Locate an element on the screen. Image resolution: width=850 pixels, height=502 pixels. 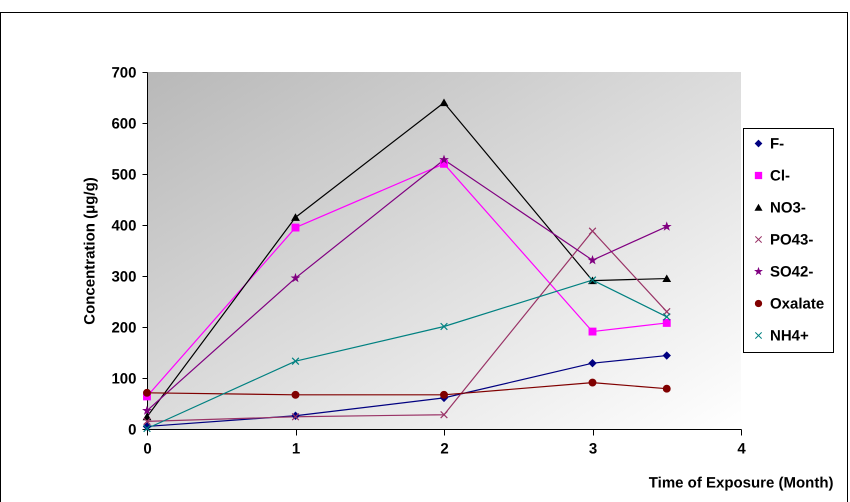
y-tick-label: 0 is located at coordinates (132, 430).